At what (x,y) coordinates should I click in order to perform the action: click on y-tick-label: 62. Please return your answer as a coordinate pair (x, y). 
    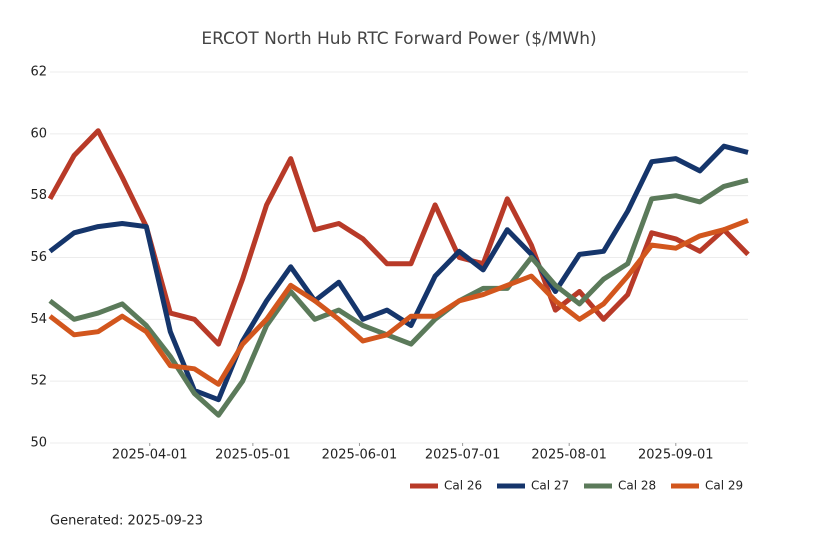
    Looking at the image, I should click on (38, 72).